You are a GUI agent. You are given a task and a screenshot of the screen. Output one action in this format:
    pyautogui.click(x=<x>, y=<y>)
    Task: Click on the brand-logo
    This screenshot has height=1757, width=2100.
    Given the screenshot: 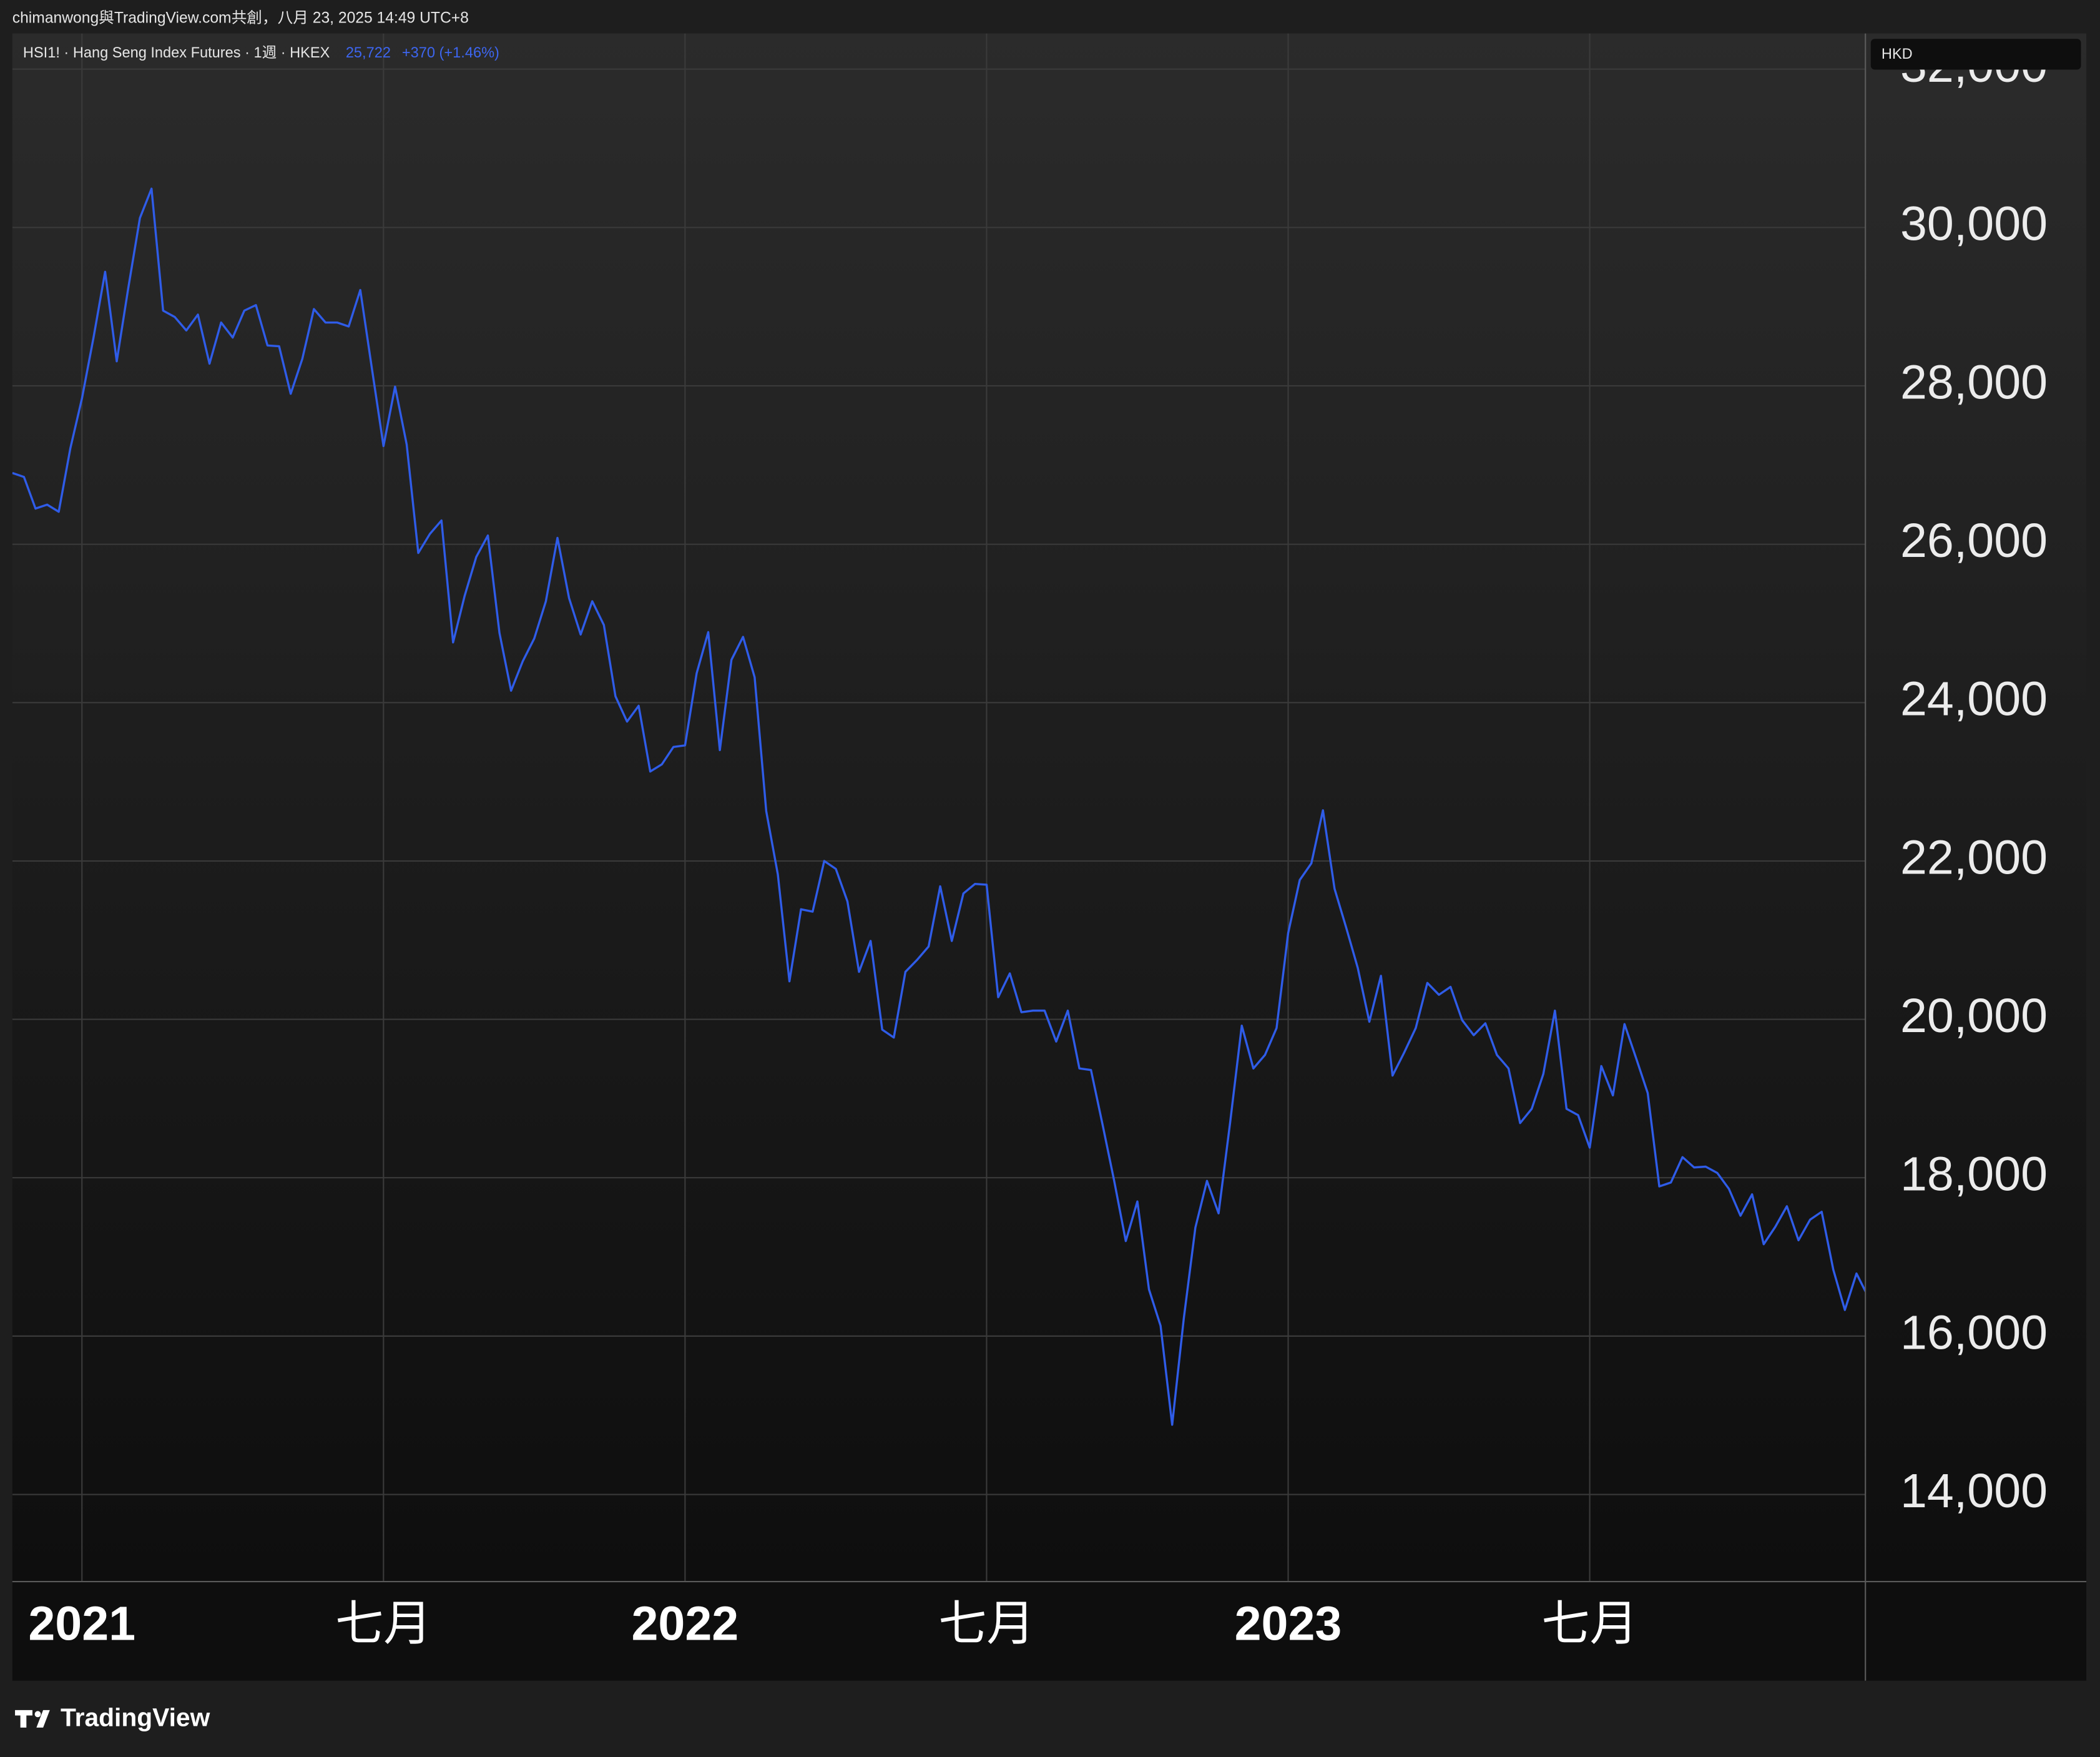 What is the action you would take?
    pyautogui.click(x=32, y=1719)
    